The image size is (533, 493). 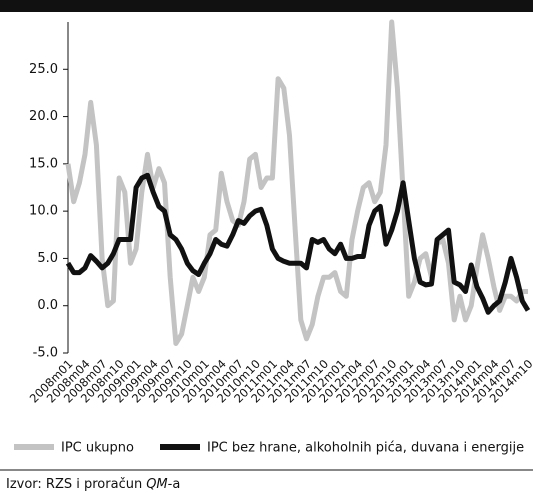 What do you see at coordinates (174, 484) in the screenshot?
I see `source-suffix: -a` at bounding box center [174, 484].